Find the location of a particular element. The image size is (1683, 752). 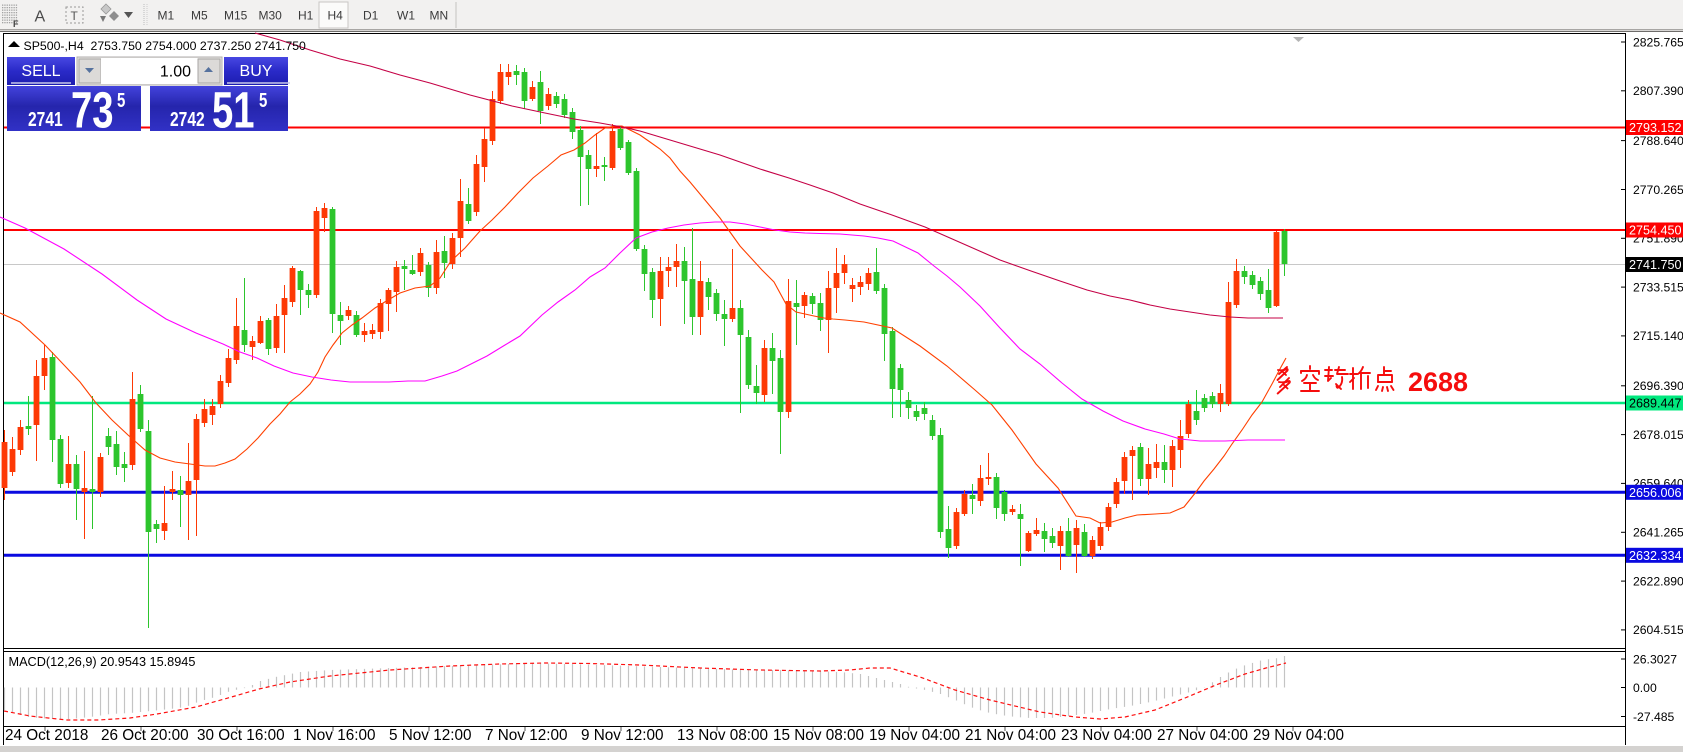

svg-text: 2741 is located at coordinates (45, 119).